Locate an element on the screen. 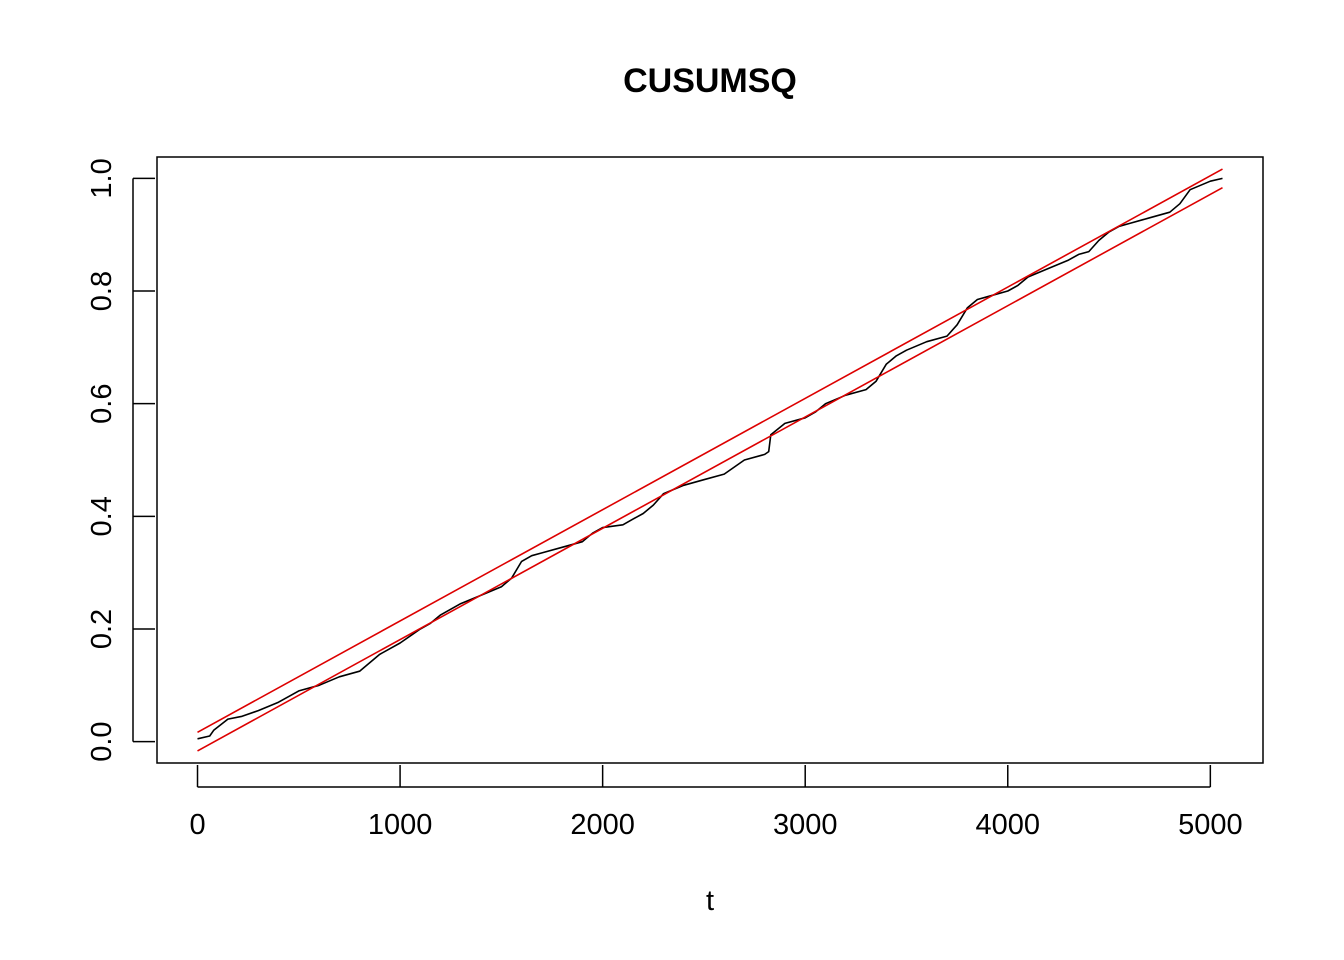  y-tick-label: 0.0 is located at coordinates (102, 741).